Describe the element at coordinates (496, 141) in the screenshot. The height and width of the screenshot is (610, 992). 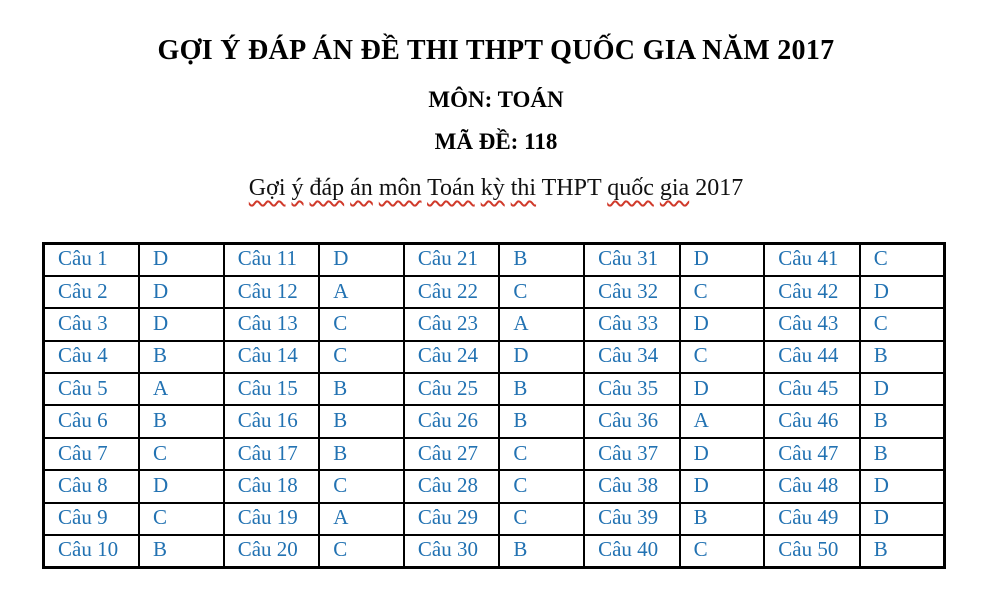
I see `exam-code-line: MÃ ĐỀ: 118` at that location.